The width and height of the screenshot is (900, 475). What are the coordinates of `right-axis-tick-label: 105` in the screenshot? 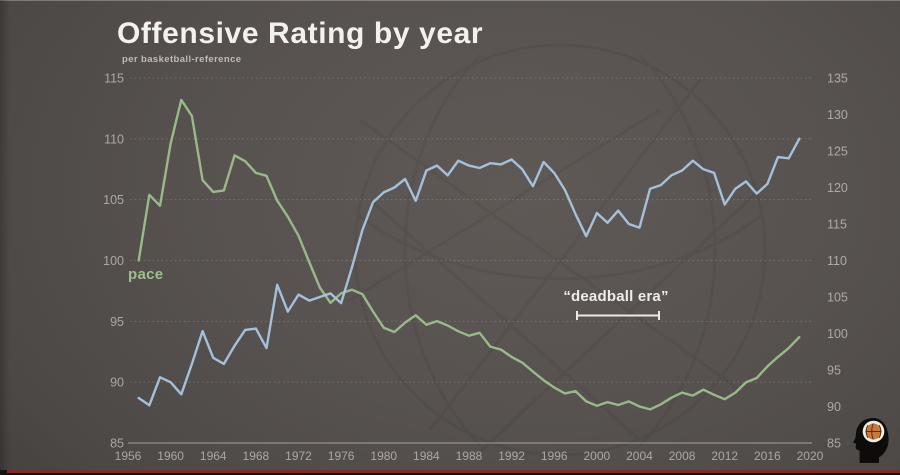 It's located at (837, 298).